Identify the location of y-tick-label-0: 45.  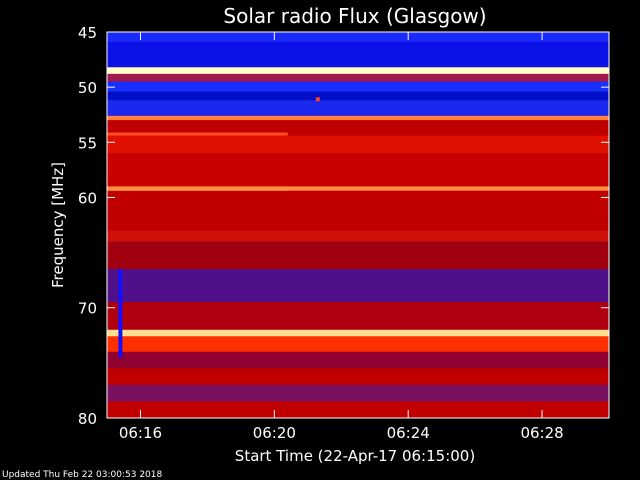
(87, 33).